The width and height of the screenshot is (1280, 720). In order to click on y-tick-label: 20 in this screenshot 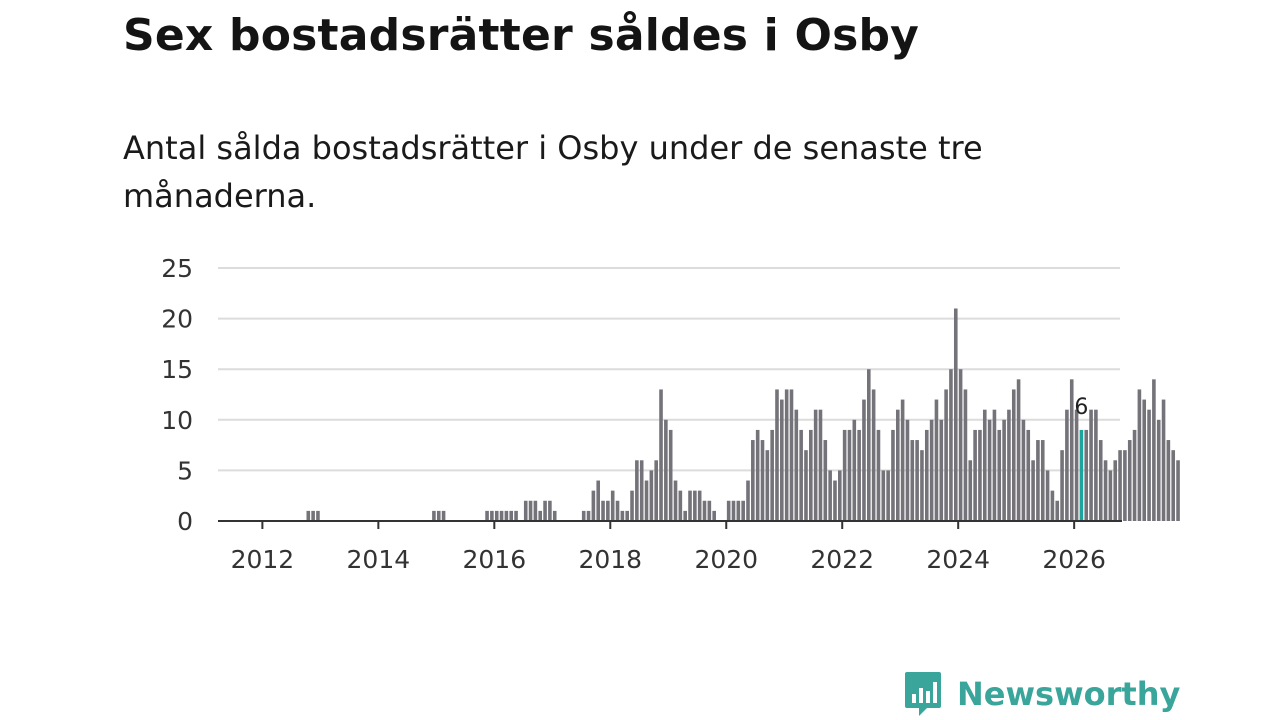, I will do `click(177, 319)`.